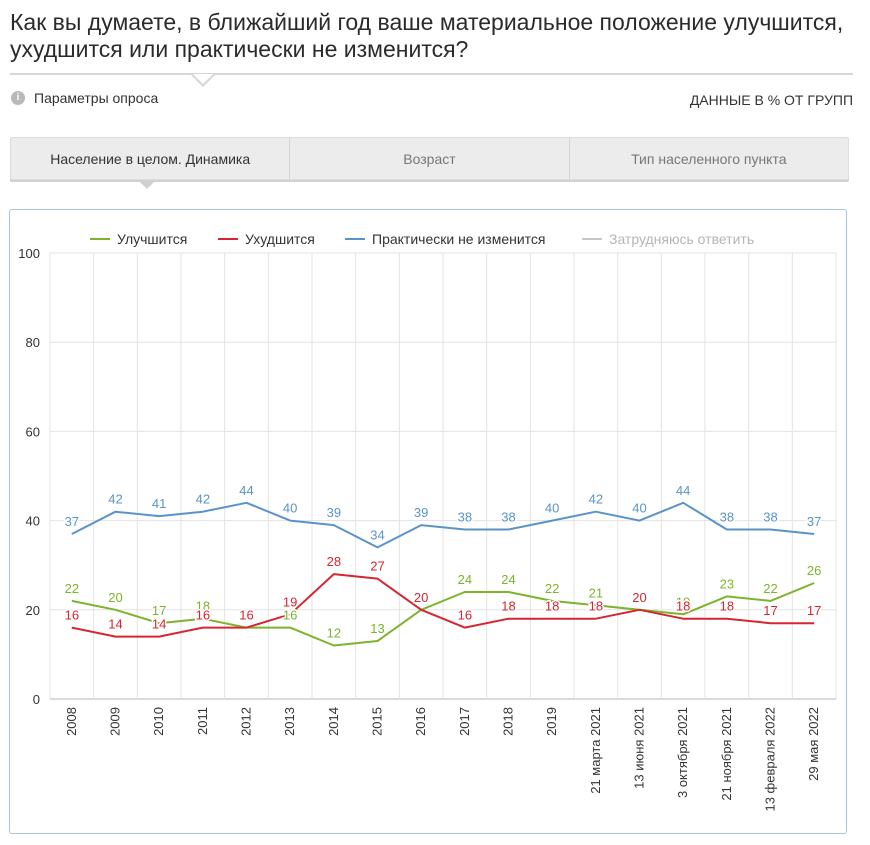  What do you see at coordinates (33, 431) in the screenshot?
I see `y-tick-label: 60` at bounding box center [33, 431].